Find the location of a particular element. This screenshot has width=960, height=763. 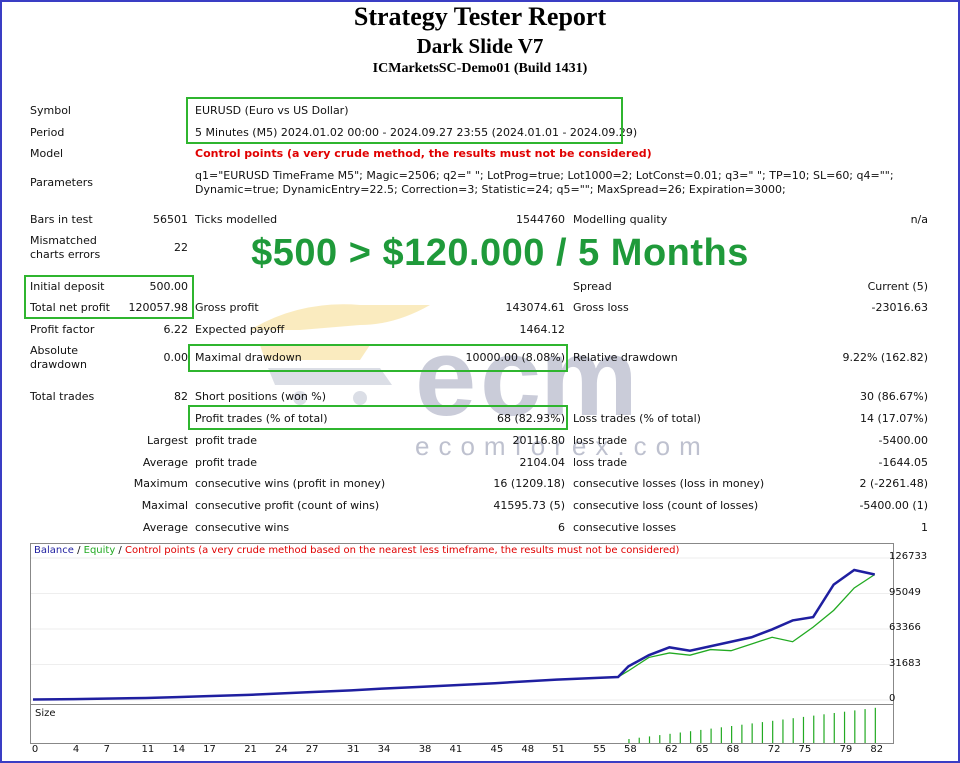

svg-text: e is located at coordinates (445, 377).